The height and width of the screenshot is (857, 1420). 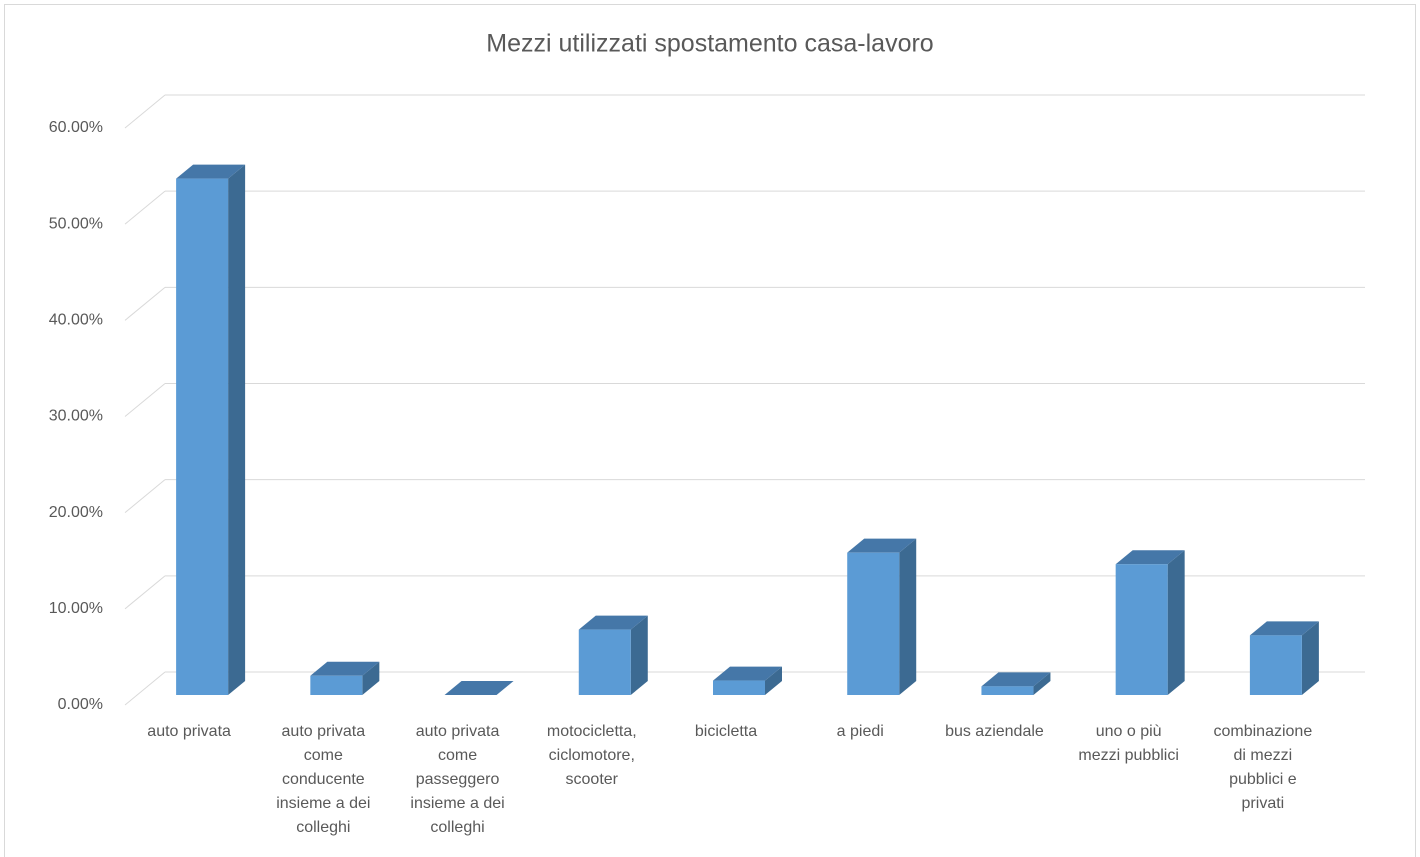 What do you see at coordinates (76, 320) in the screenshot?
I see `y-tick-label: 40.00%` at bounding box center [76, 320].